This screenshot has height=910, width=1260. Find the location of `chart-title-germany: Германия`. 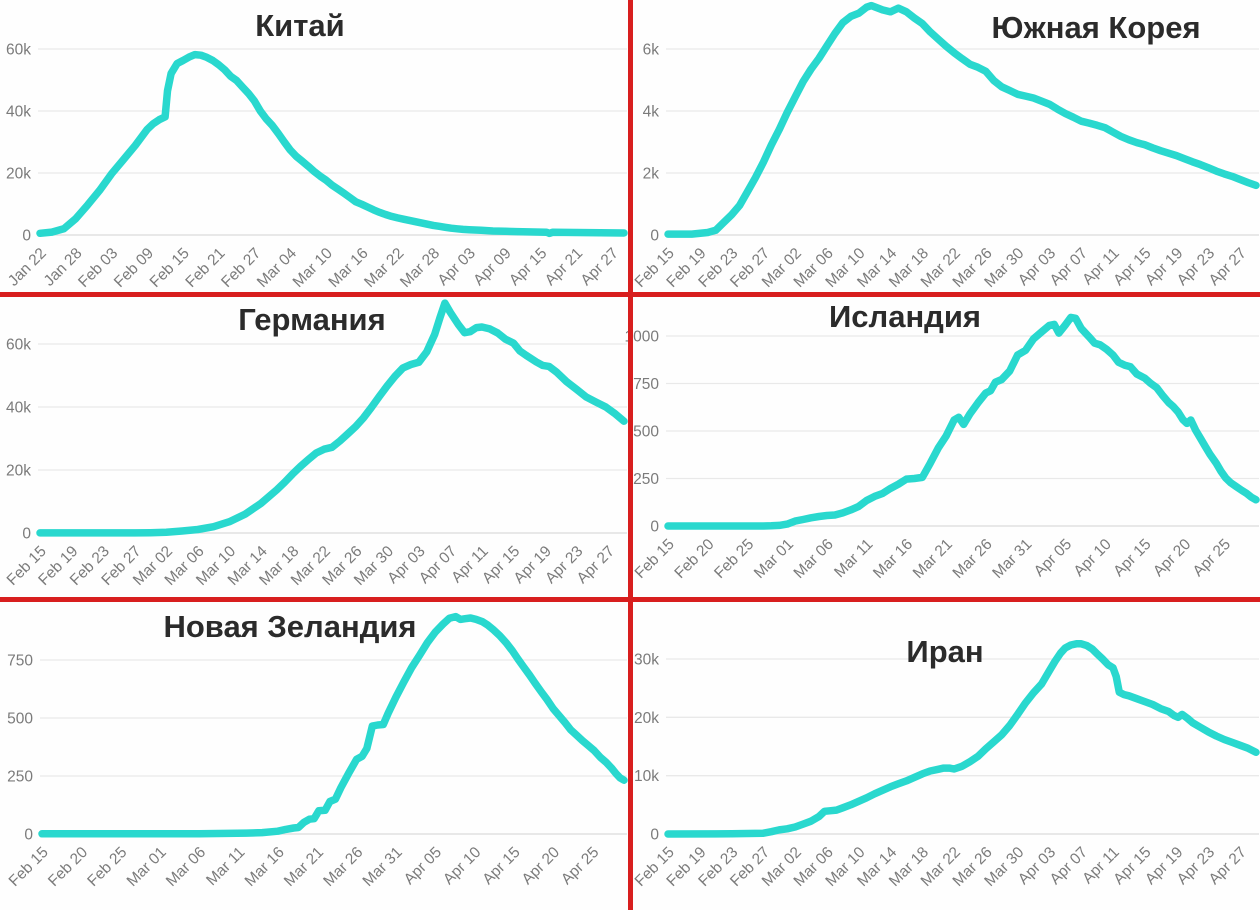

chart-title-germany: Германия is located at coordinates (311, 319).